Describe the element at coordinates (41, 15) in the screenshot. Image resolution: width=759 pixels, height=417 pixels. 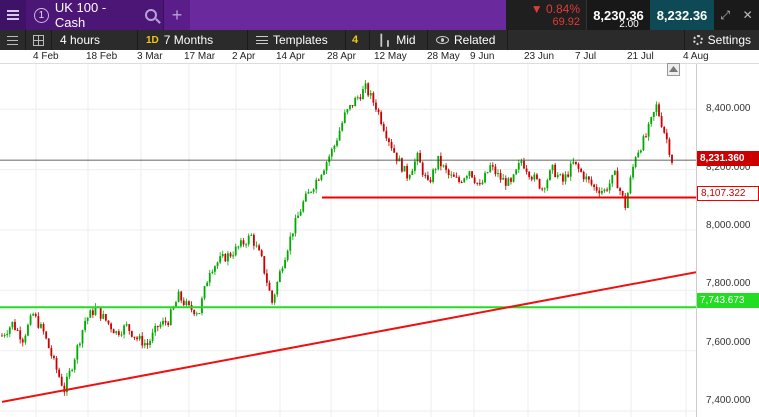
I see `instrument-number-badge: 1` at that location.